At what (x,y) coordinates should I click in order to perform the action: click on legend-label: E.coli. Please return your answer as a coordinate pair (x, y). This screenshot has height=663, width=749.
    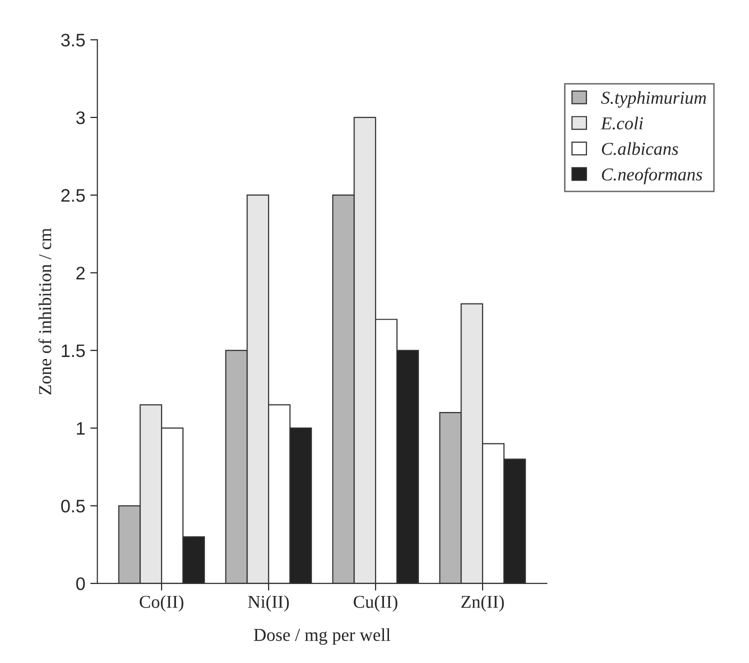
    Looking at the image, I should click on (621, 123).